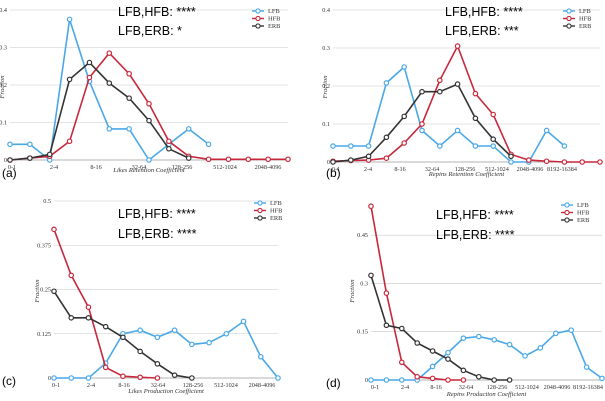 This screenshot has width=605, height=401. Describe the element at coordinates (37, 291) in the screenshot. I see `y-axis-label: Fraction` at that location.